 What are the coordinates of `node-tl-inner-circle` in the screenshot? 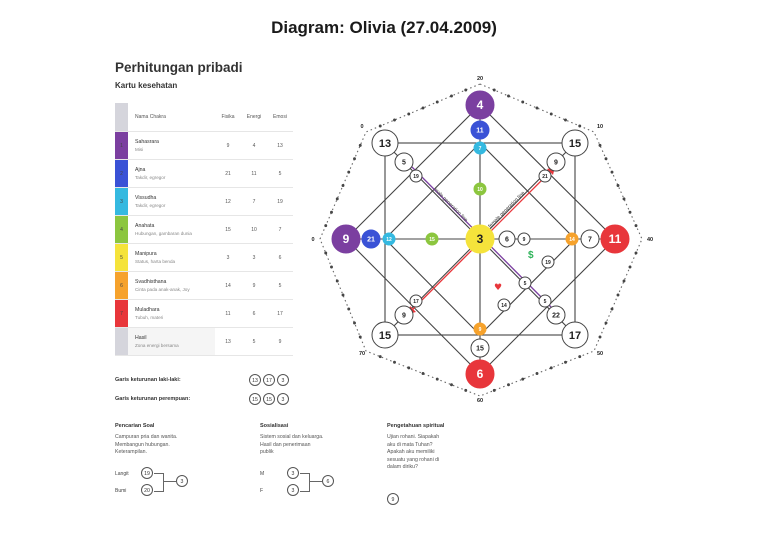 It's located at (404, 162).